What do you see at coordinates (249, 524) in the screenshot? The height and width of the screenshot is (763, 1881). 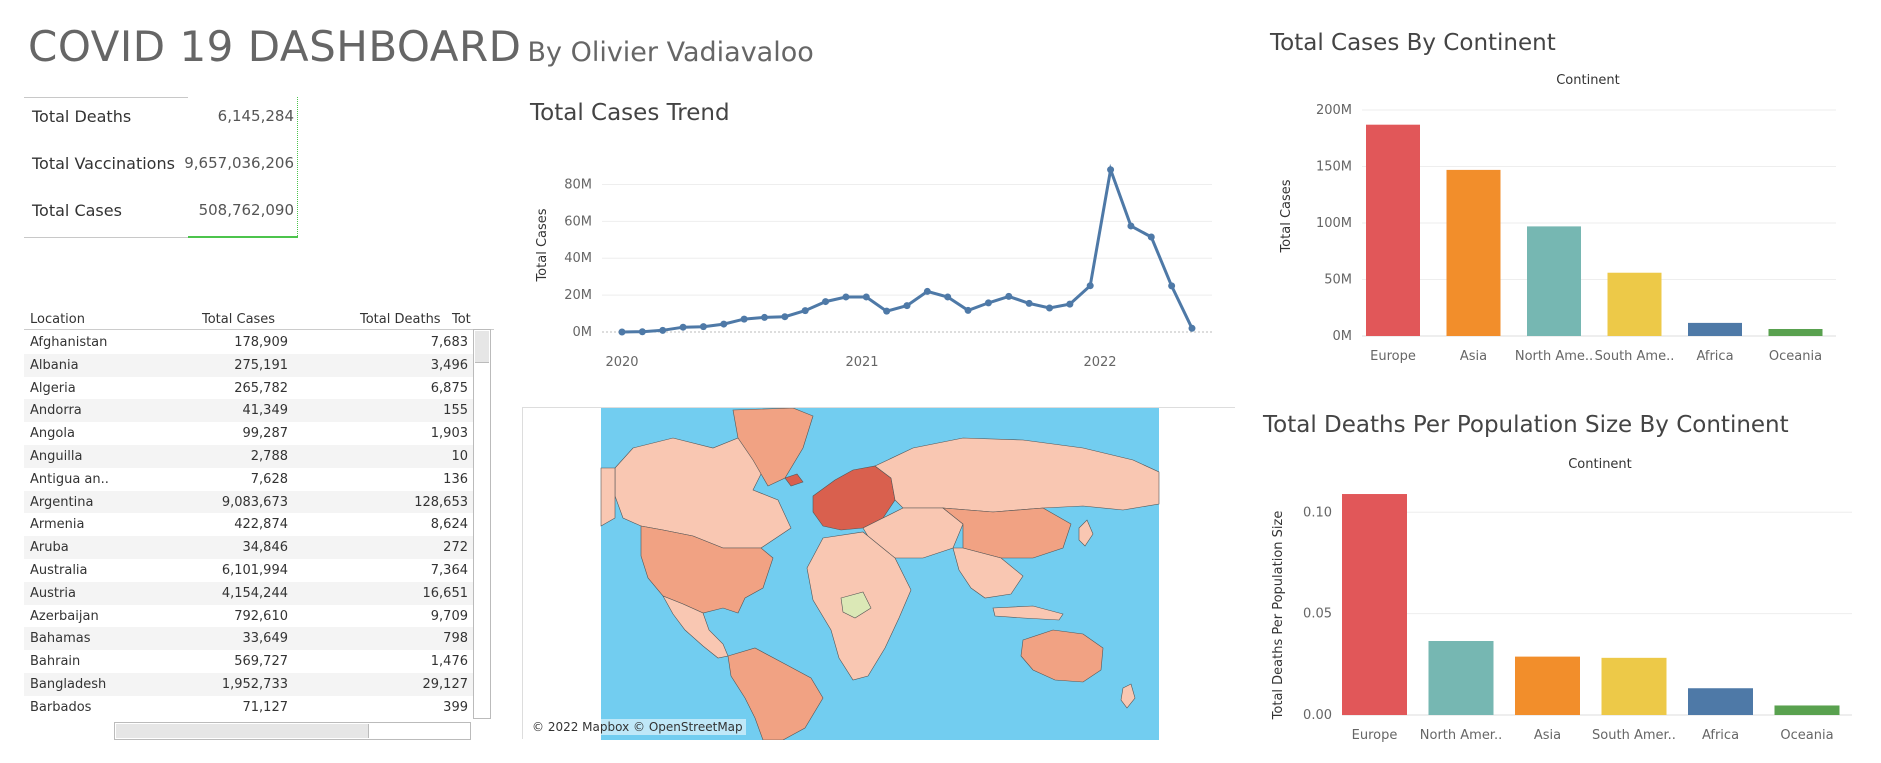 I see `table-row: Armenia 422,874 8,624` at bounding box center [249, 524].